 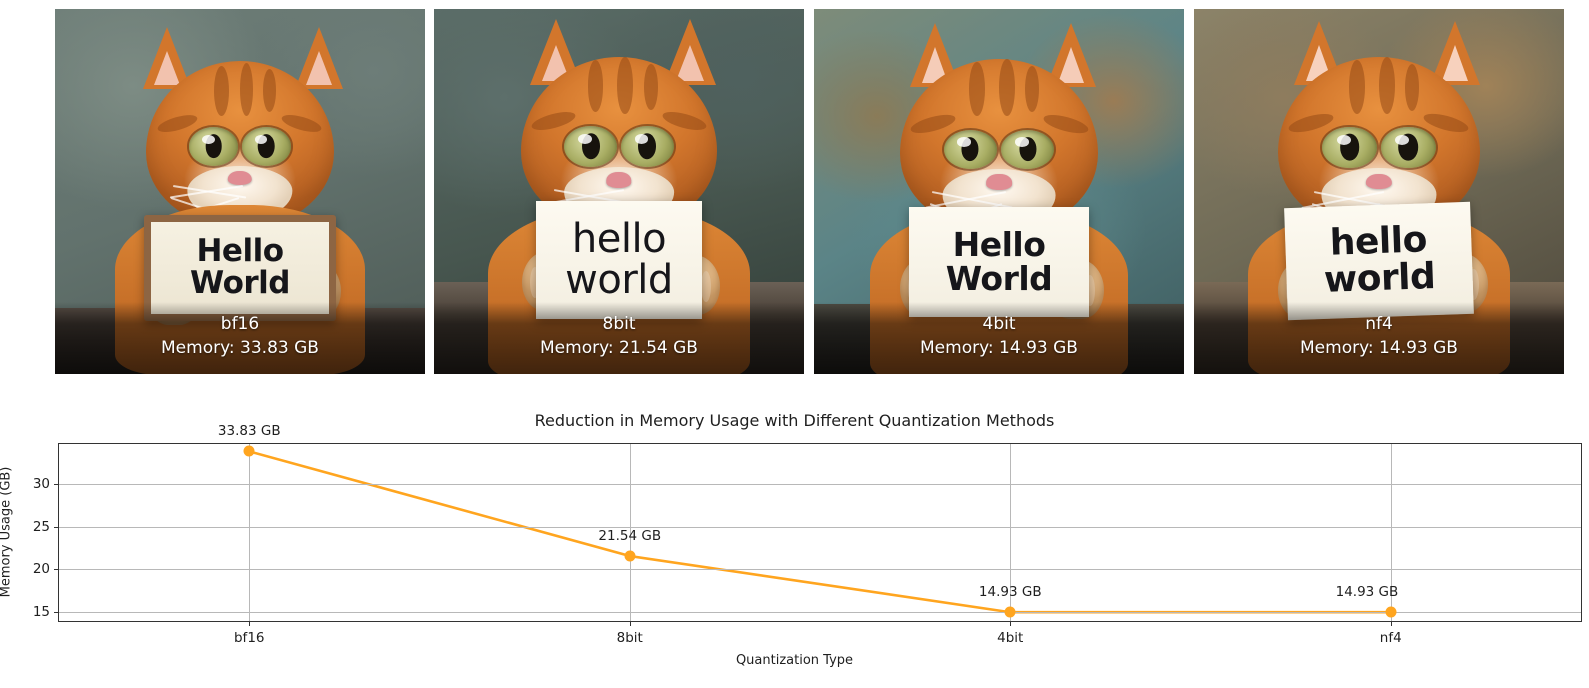 I want to click on data-point-4bit, so click(x=1010, y=612).